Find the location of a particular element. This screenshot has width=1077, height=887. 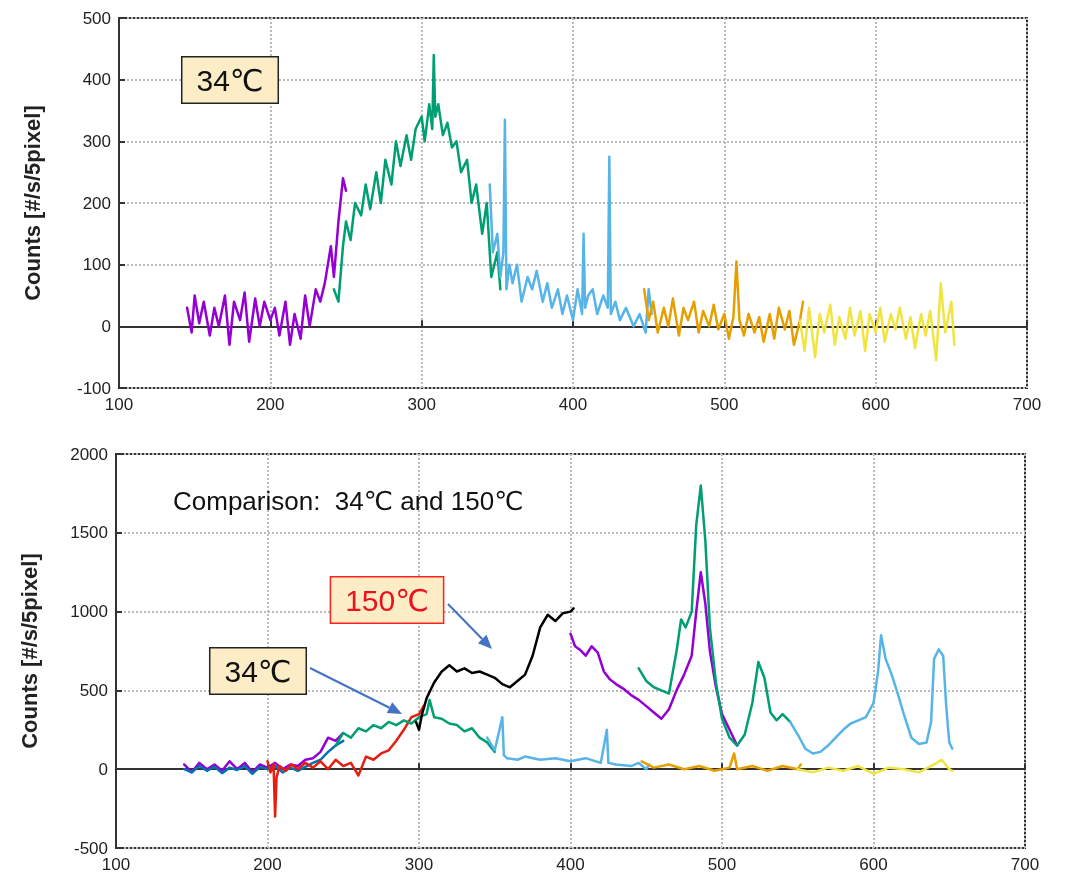

y-tick-label: 2000 is located at coordinates (89, 454).